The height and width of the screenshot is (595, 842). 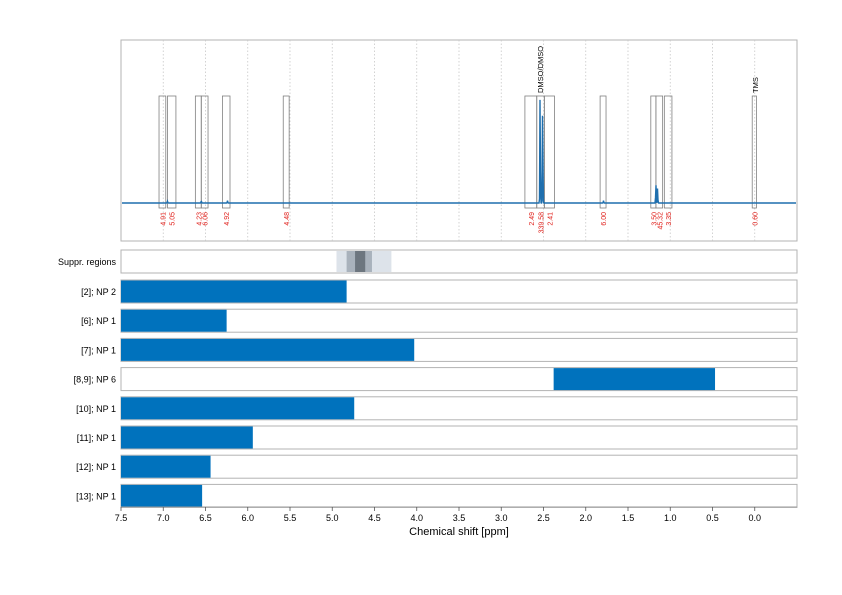 What do you see at coordinates (205, 518) in the screenshot?
I see `x-tick-label: 6.5` at bounding box center [205, 518].